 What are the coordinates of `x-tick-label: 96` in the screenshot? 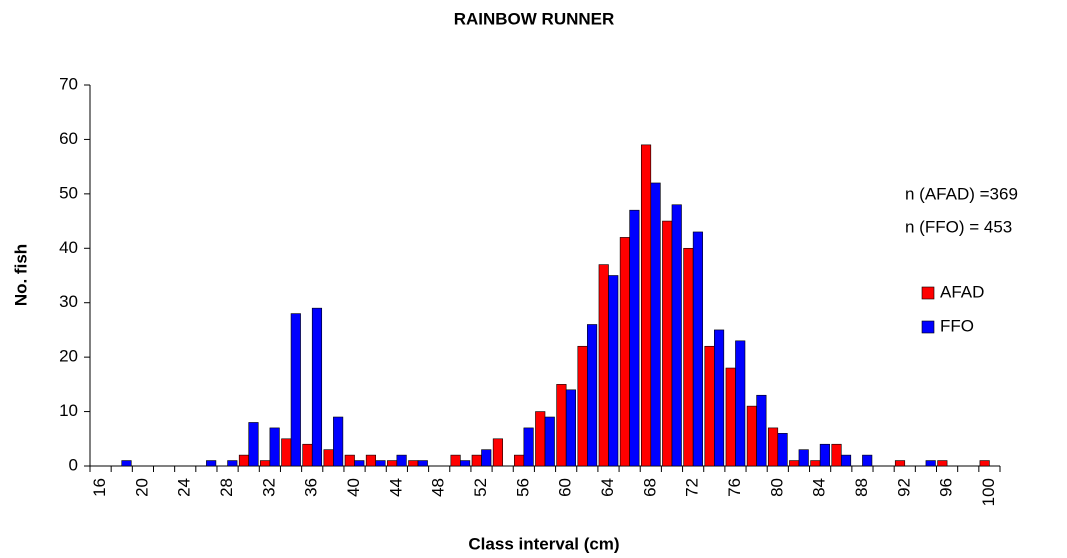 It's located at (946, 487).